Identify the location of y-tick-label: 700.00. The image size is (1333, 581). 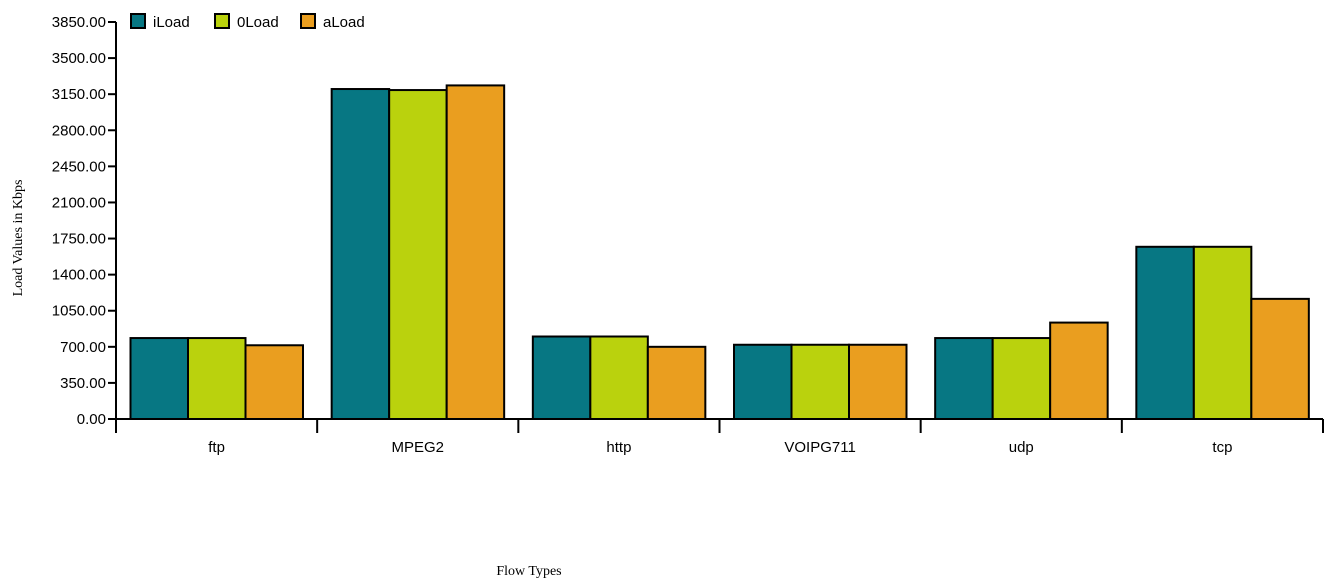
(83, 347).